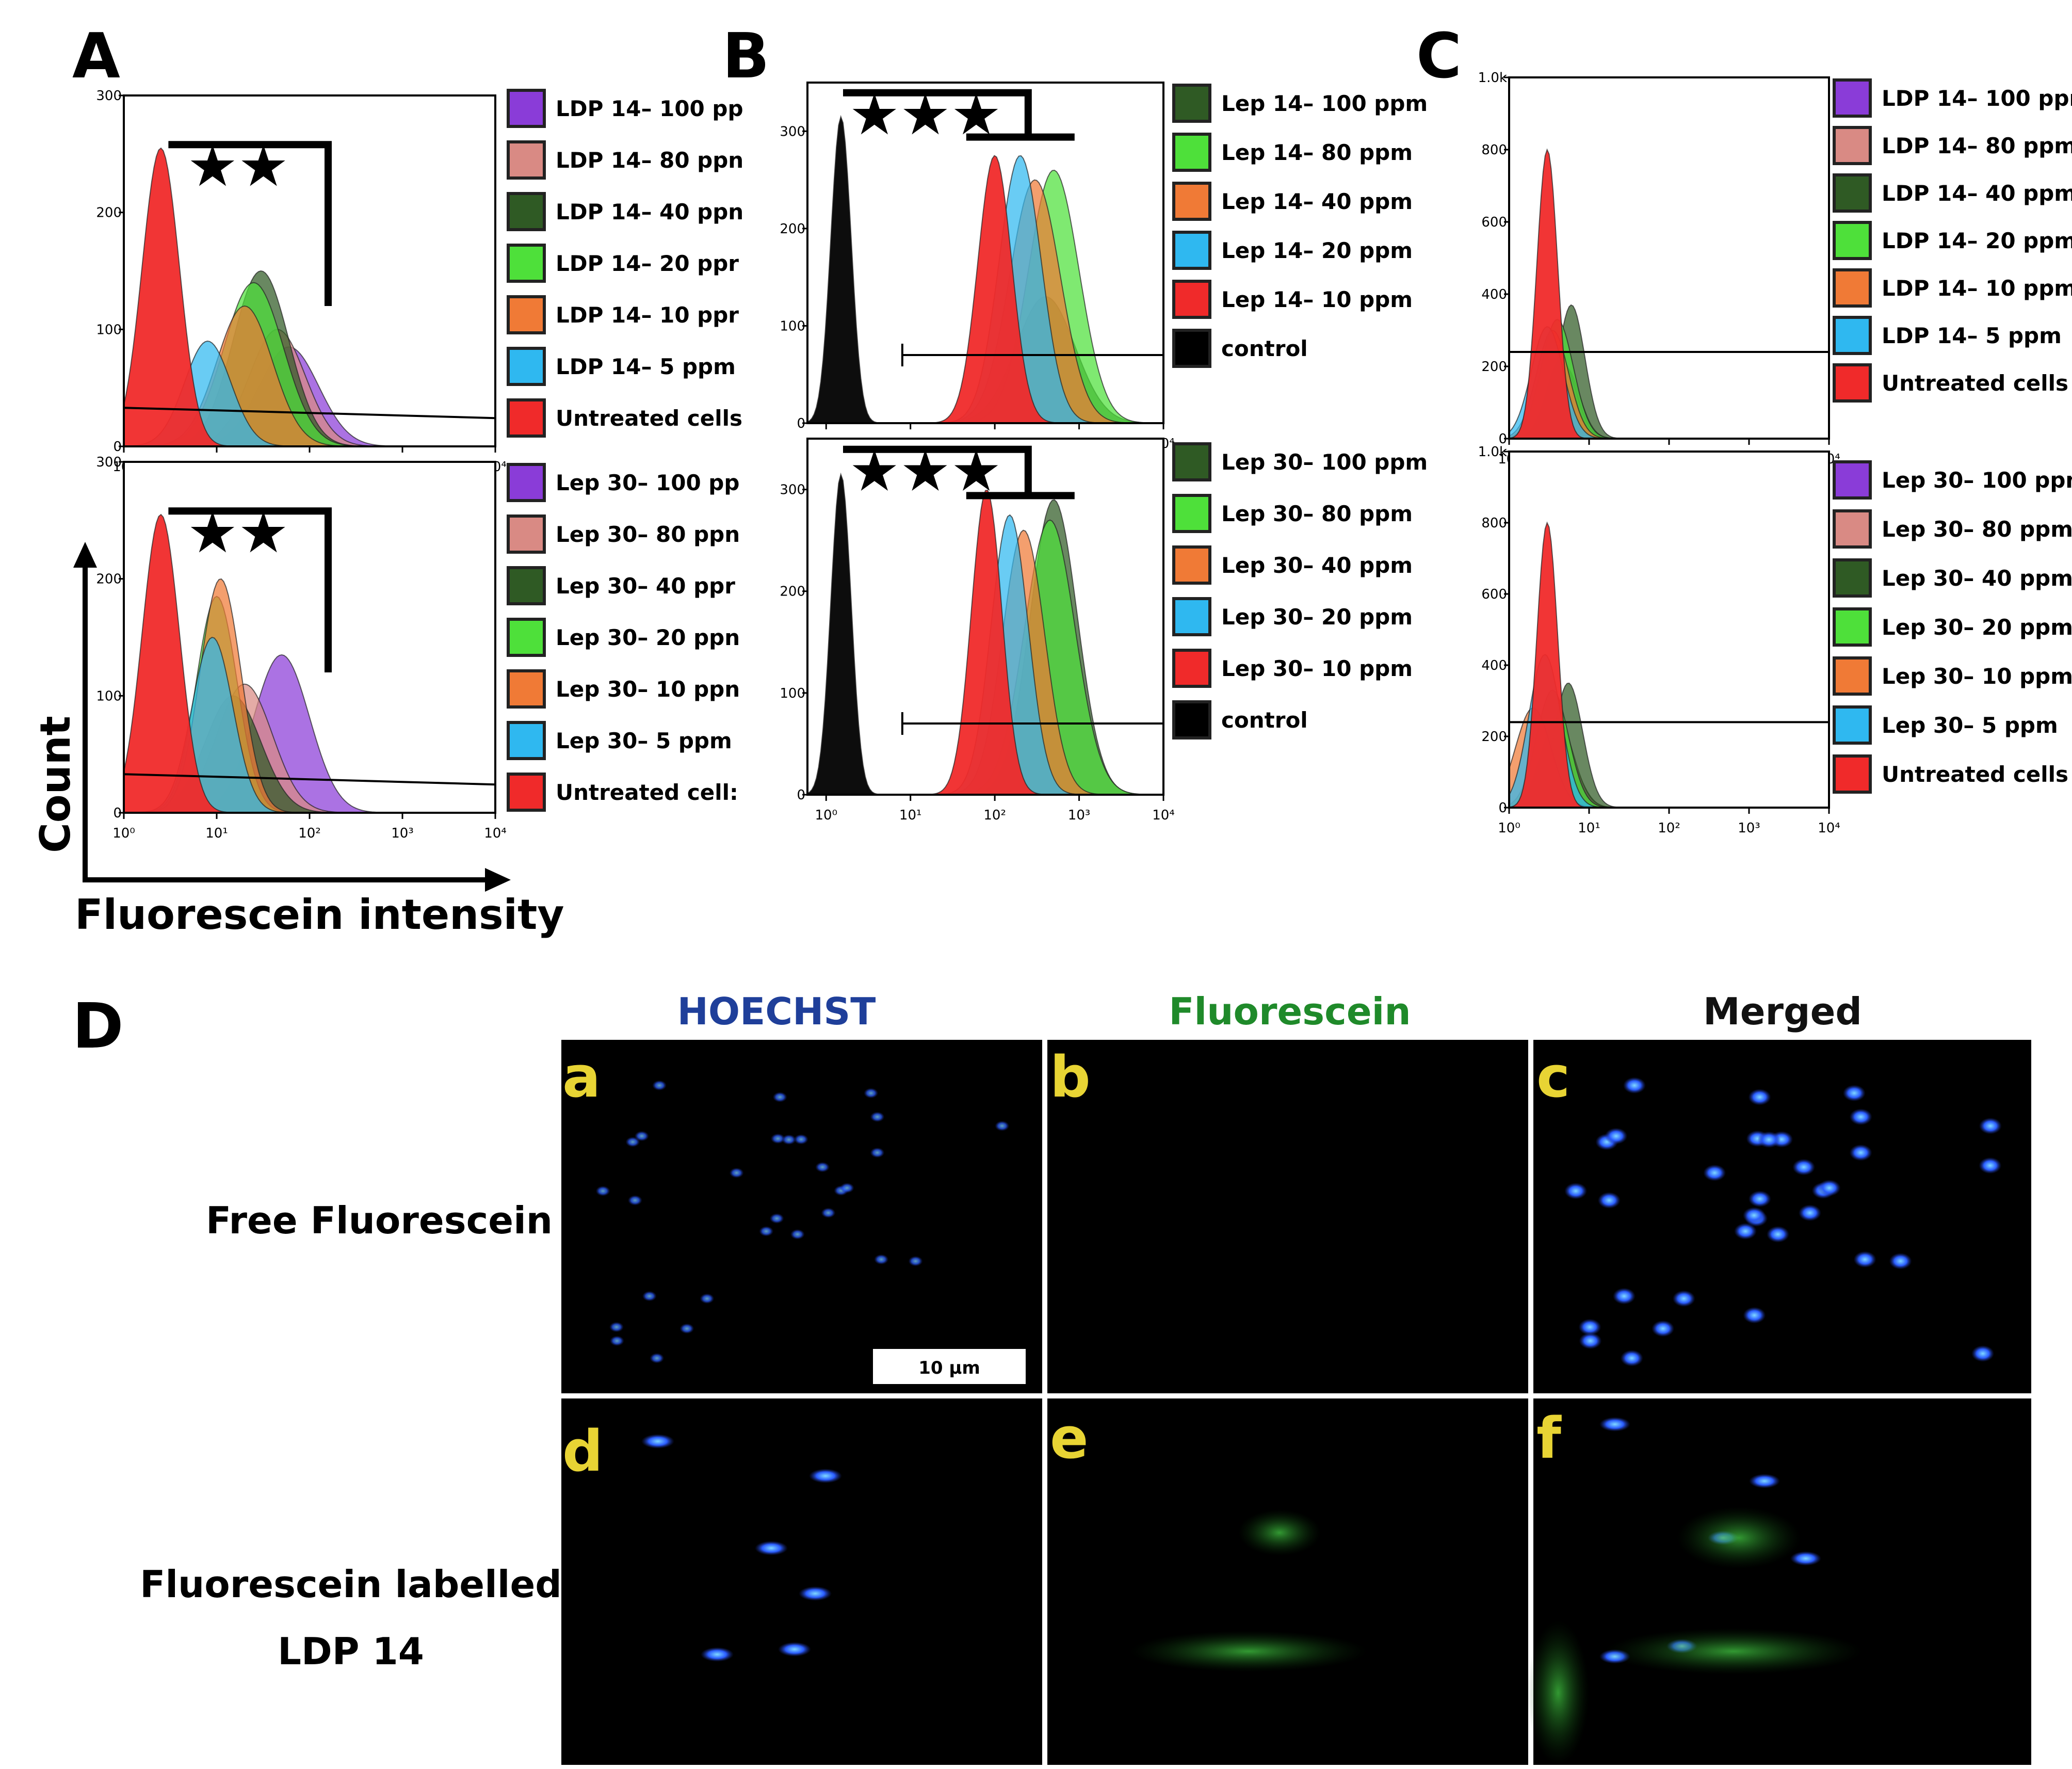 This screenshot has height=1769, width=2072. I want to click on image-letter-f: f, so click(1549, 1438).